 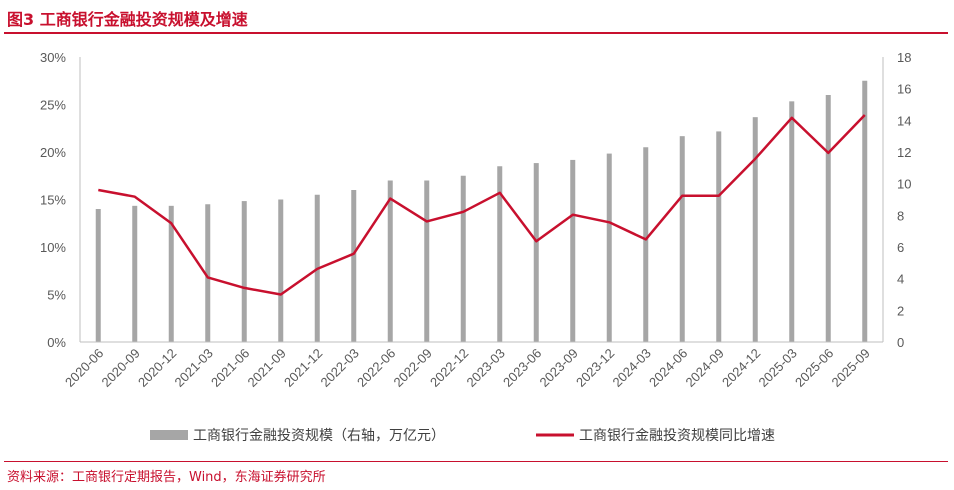 What do you see at coordinates (303, 368) in the screenshot?
I see `x-tick-label: 2021-12` at bounding box center [303, 368].